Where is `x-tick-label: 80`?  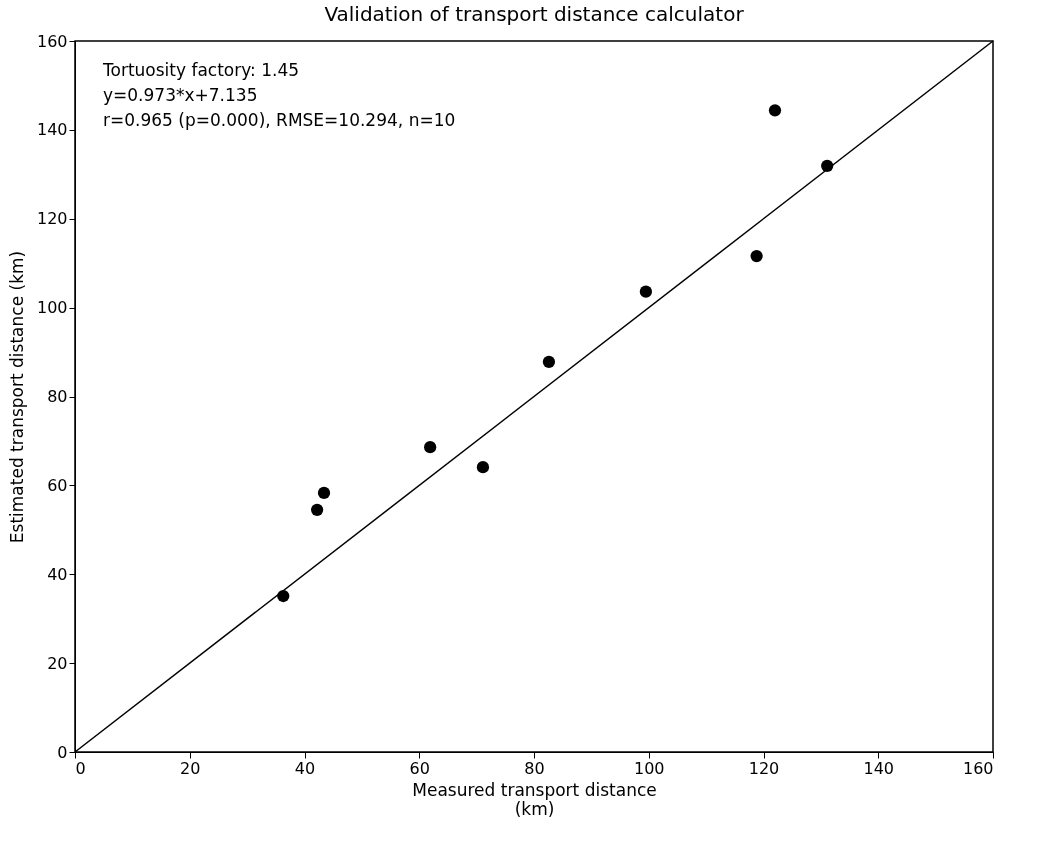 x-tick-label: 80 is located at coordinates (534, 768).